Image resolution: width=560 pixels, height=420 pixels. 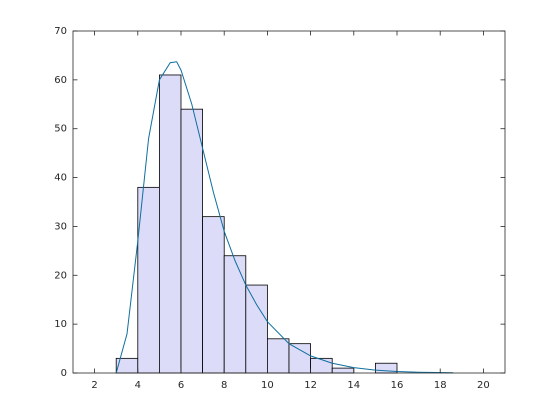 What do you see at coordinates (60, 275) in the screenshot?
I see `y-tick-label: 20` at bounding box center [60, 275].